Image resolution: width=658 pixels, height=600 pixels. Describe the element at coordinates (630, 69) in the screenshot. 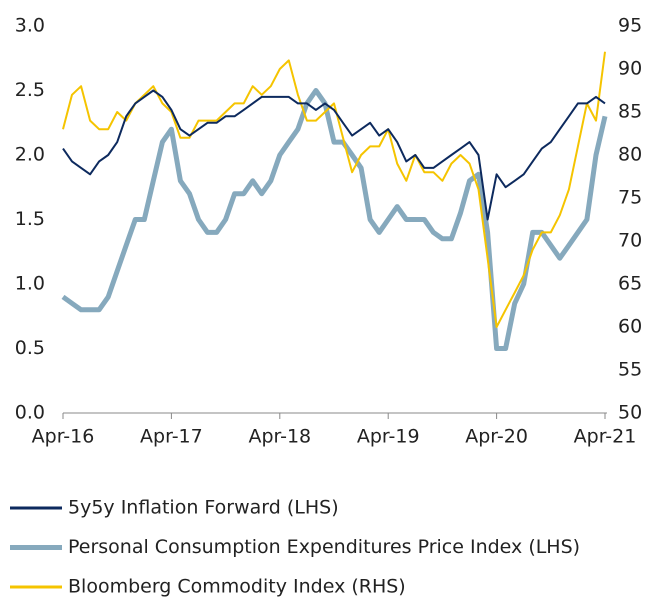

I see `y2-tick-label: 90` at that location.